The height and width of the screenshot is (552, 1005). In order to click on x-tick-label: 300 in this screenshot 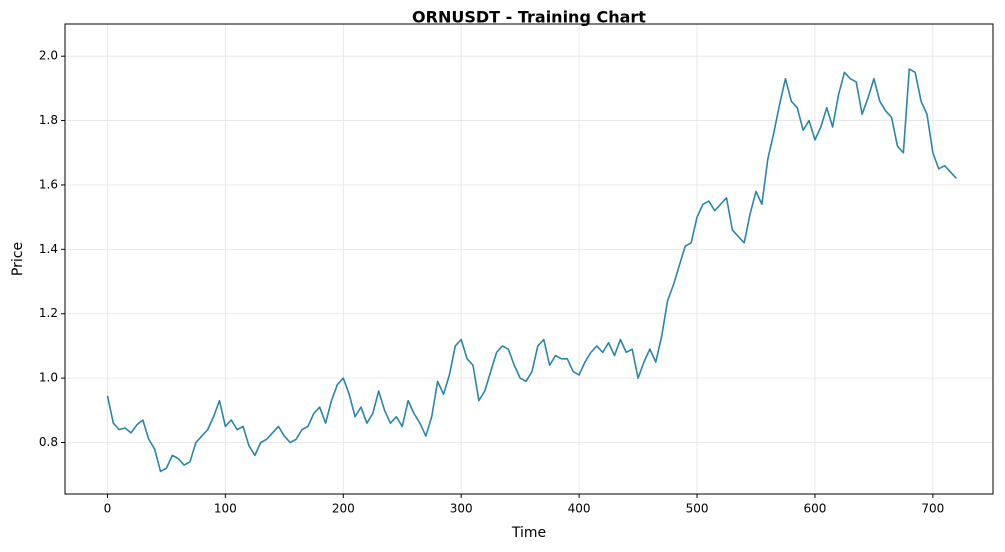, I will do `click(461, 509)`.